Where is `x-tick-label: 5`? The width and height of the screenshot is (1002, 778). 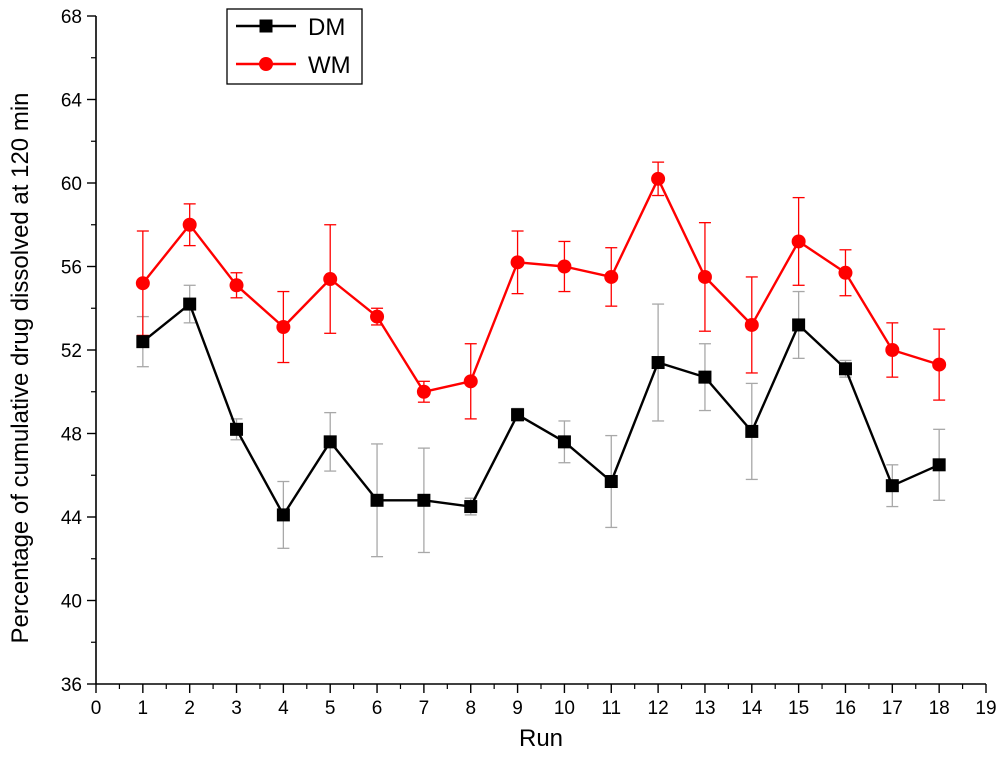
x-tick-label: 5 is located at coordinates (330, 708).